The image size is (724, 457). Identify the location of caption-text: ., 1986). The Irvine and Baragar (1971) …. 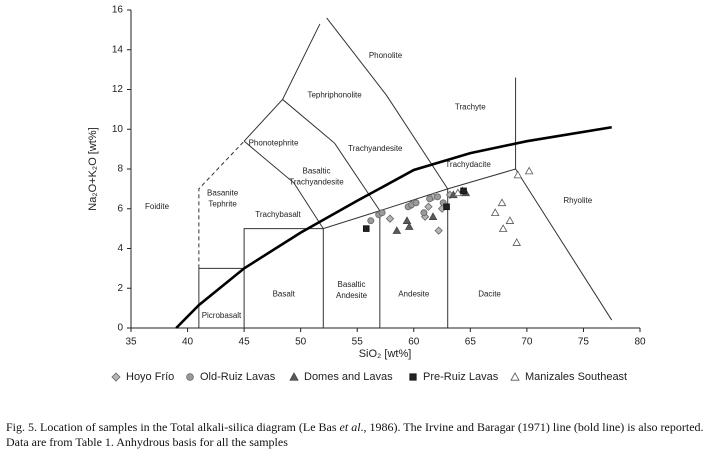
(355, 434).